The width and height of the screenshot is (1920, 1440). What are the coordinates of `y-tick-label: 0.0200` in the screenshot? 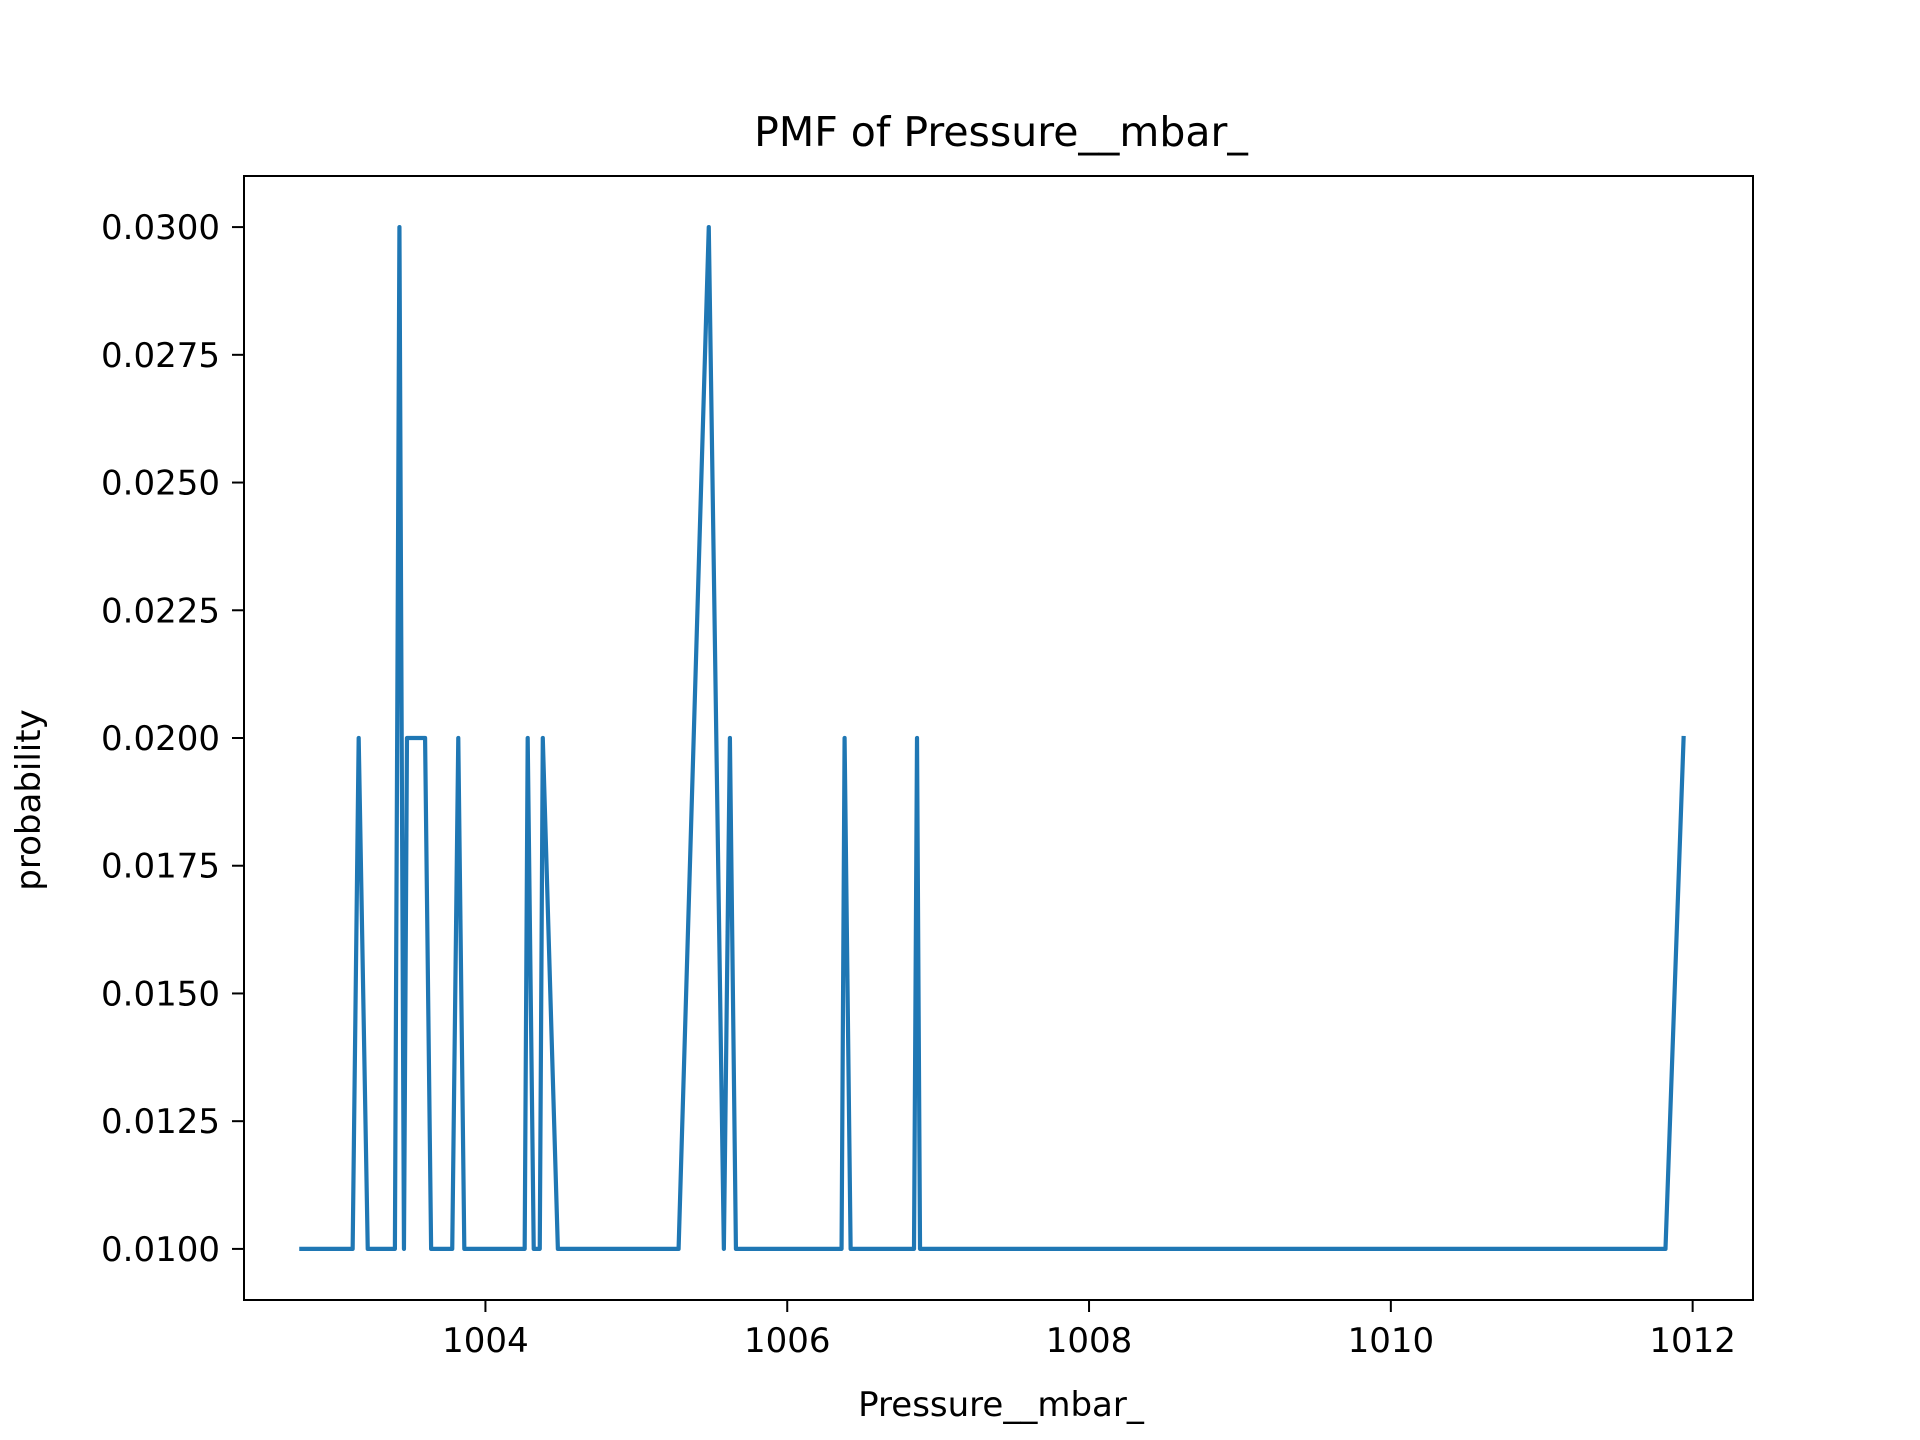 It's located at (160, 739).